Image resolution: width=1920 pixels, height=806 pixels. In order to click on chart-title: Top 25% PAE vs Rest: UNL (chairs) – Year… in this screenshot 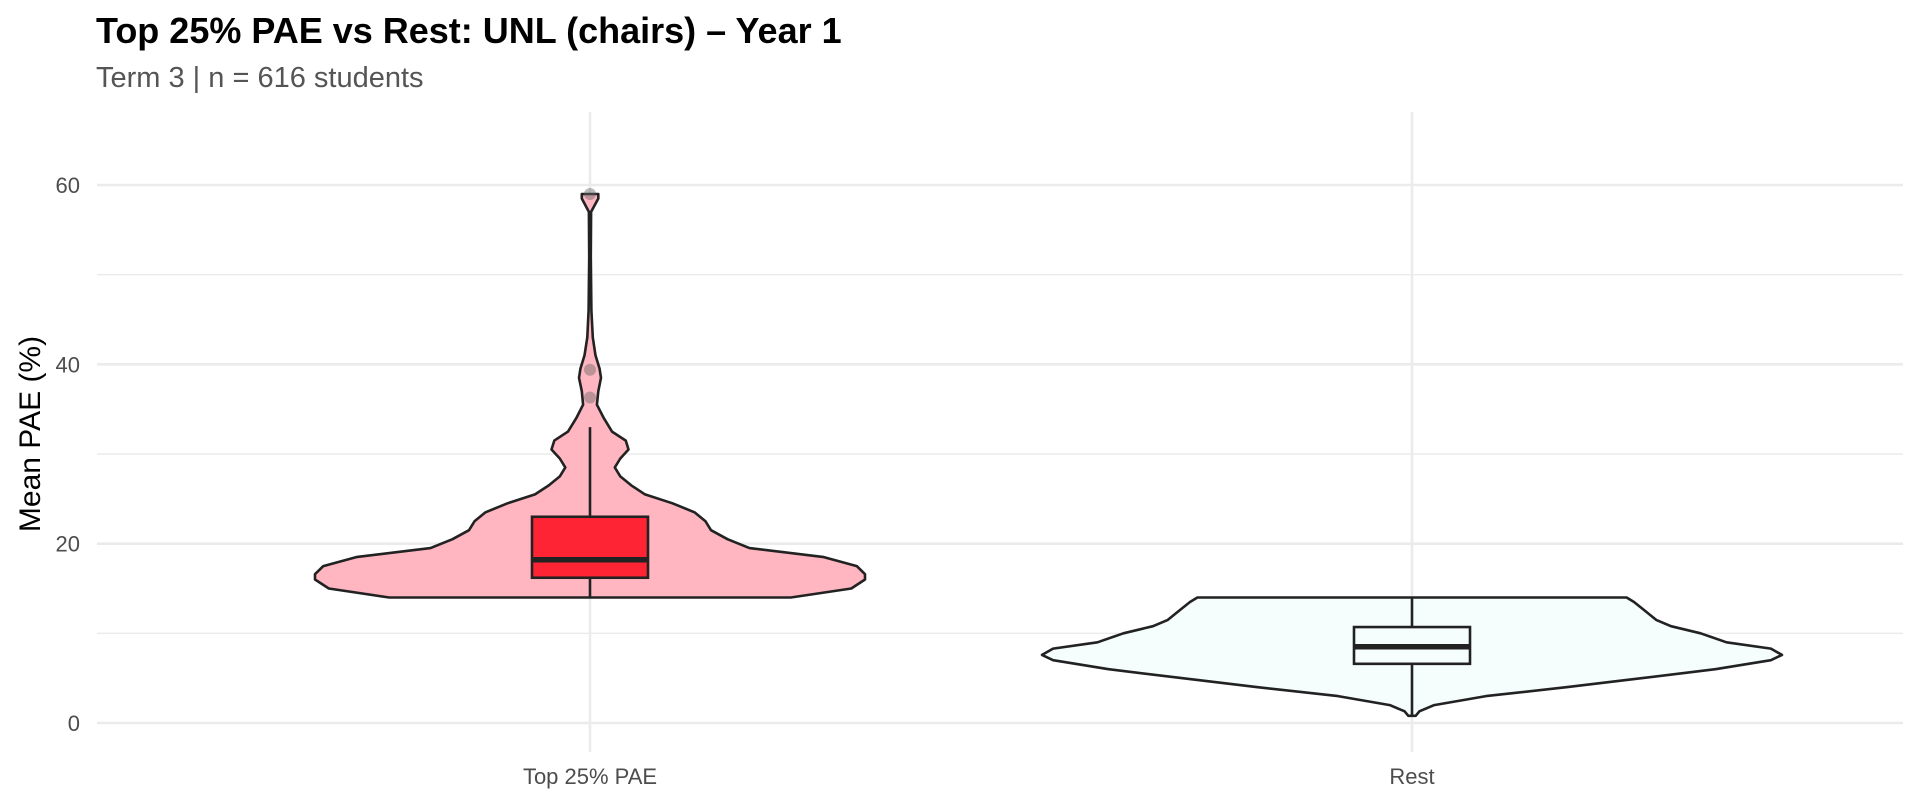, I will do `click(469, 30)`.